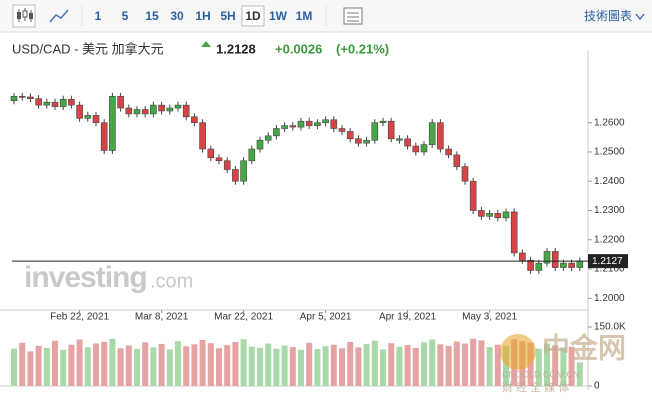  I want to click on chart-menu: 技術圖表, so click(608, 16).